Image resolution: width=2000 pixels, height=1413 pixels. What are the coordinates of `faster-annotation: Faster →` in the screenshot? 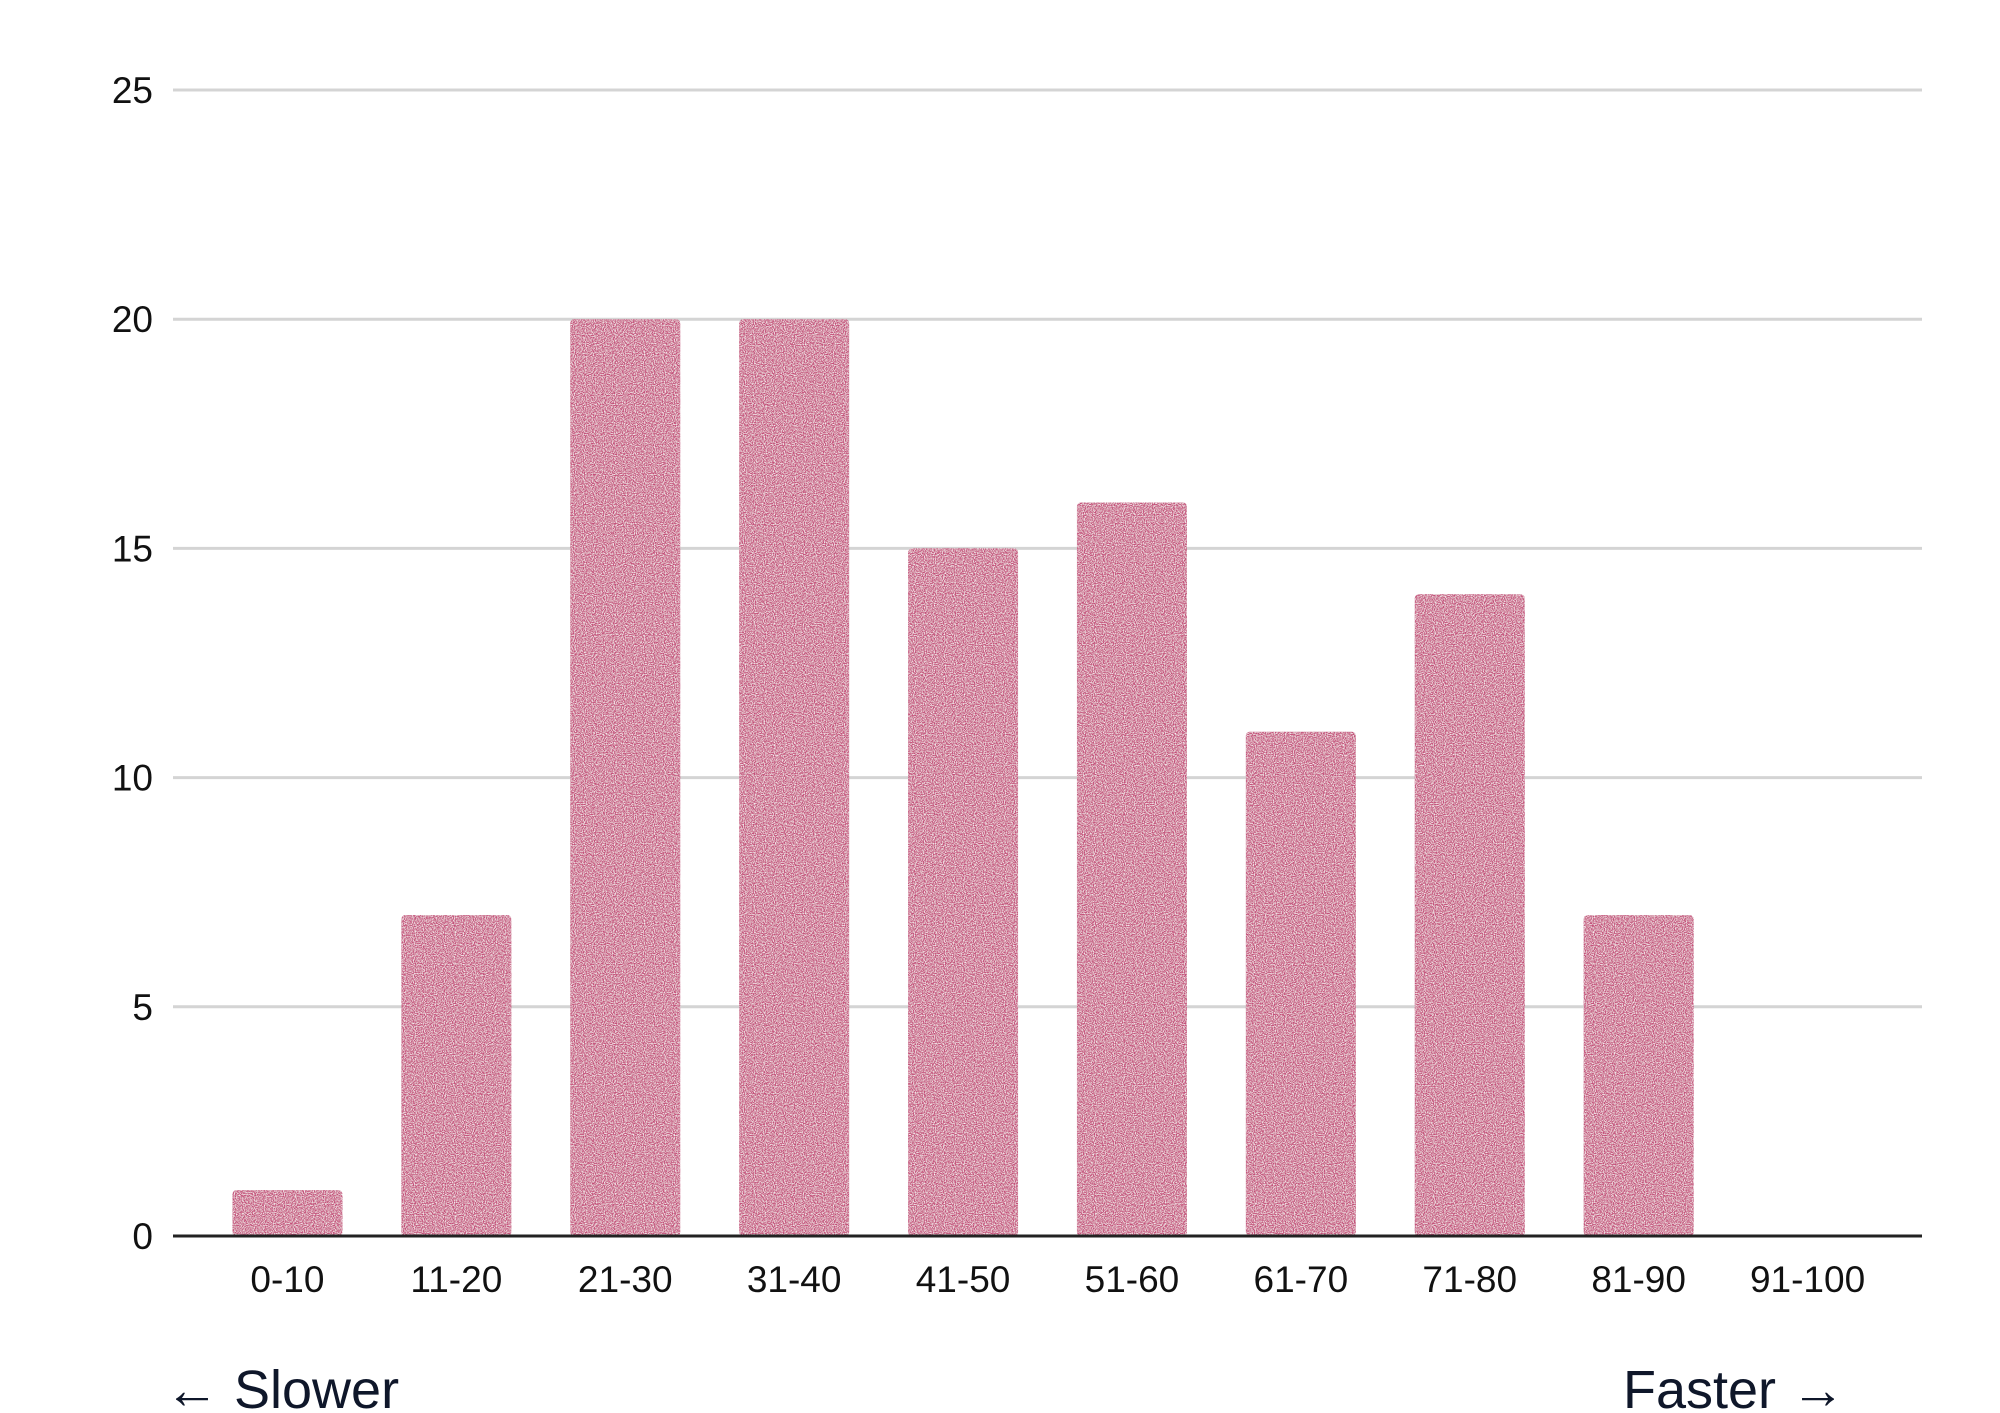 It's located at (1734, 1386).